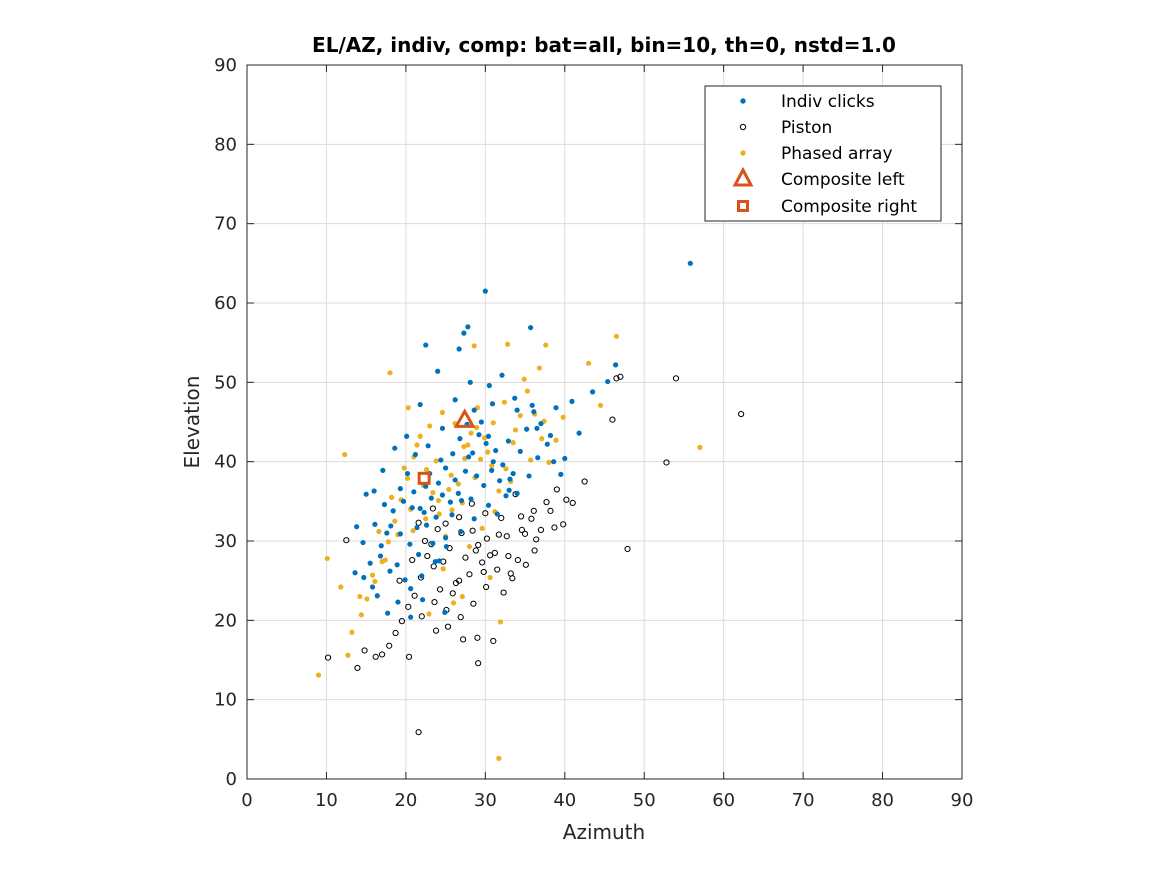 Image resolution: width=1167 pixels, height=875 pixels. I want to click on x-tick-label: 90, so click(962, 800).